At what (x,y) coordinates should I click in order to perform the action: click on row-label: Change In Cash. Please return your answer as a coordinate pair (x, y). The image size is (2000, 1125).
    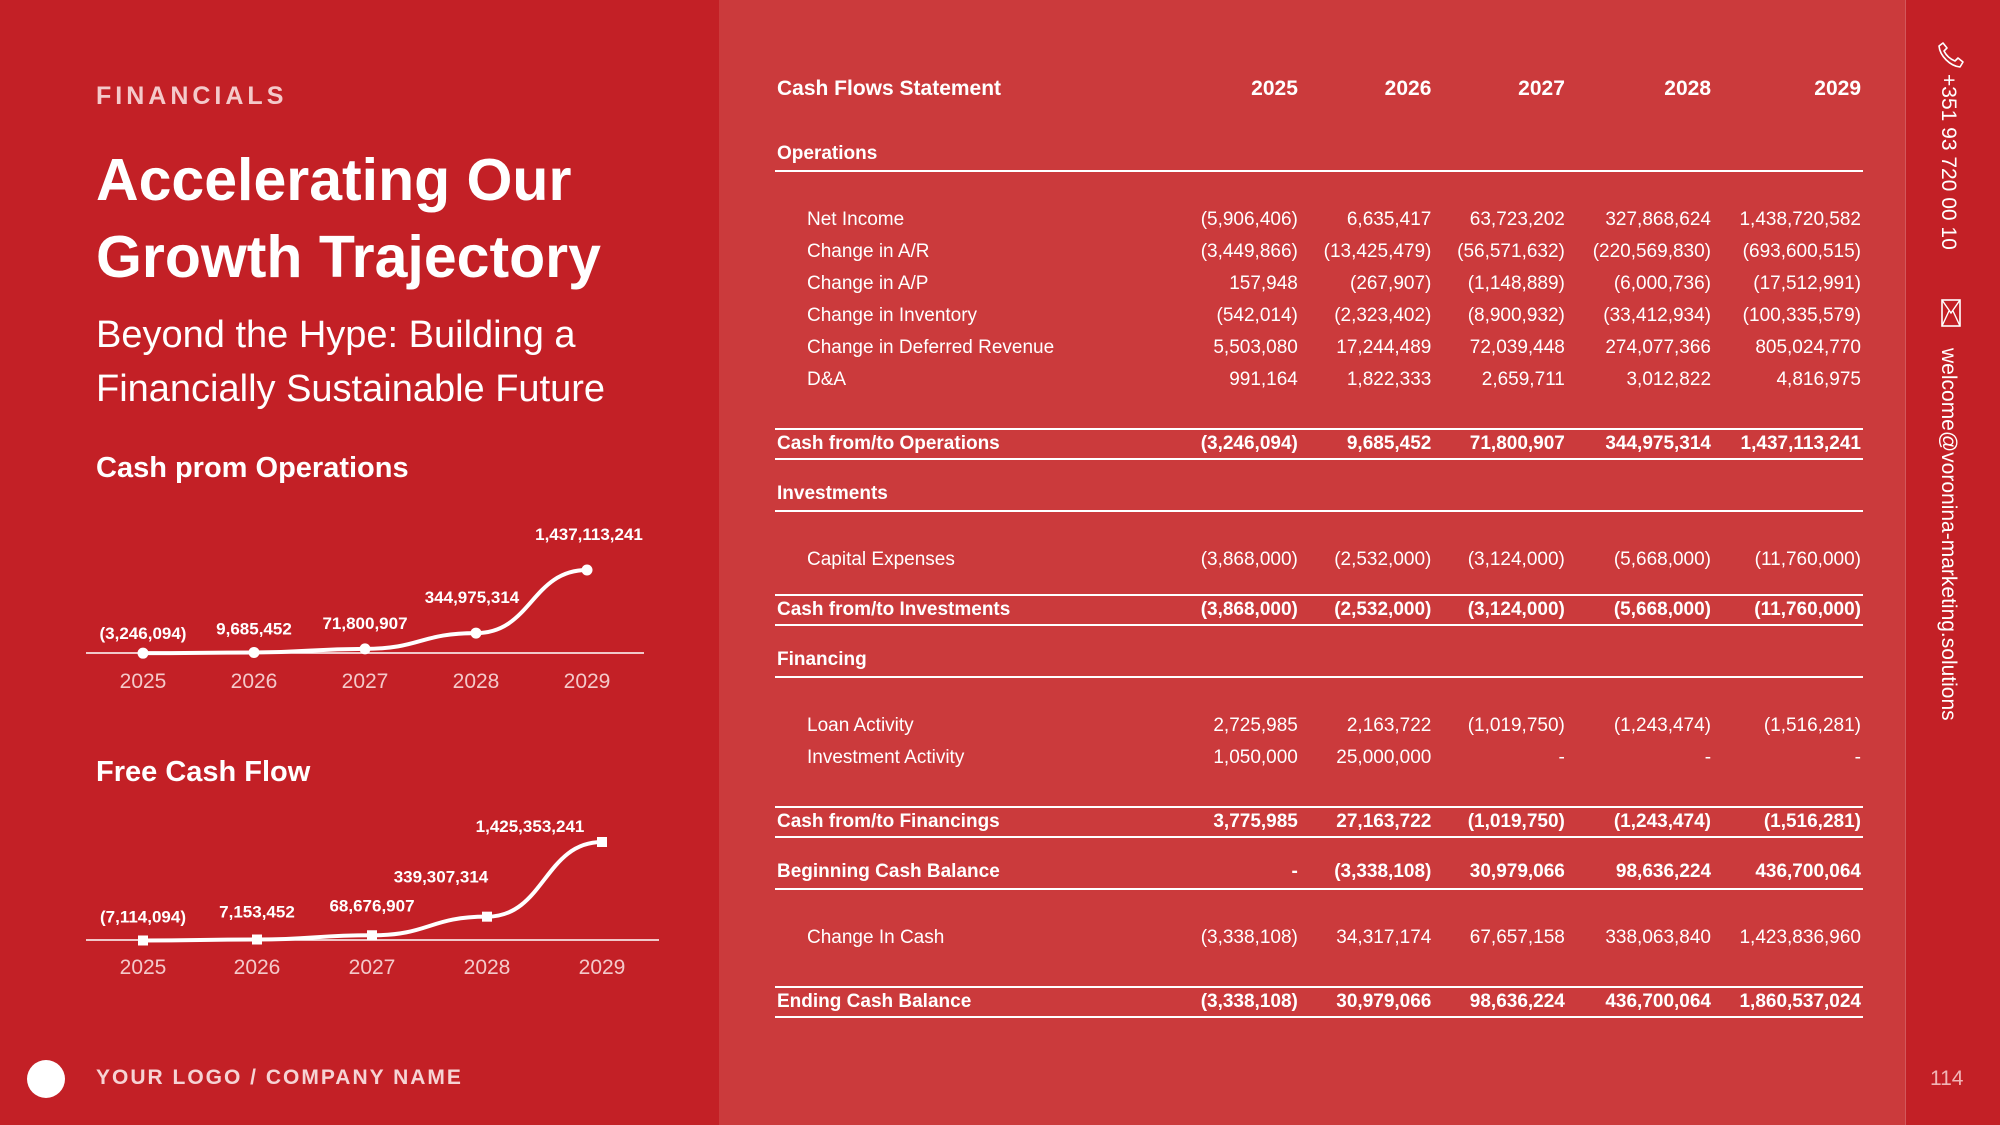
    Looking at the image, I should click on (876, 937).